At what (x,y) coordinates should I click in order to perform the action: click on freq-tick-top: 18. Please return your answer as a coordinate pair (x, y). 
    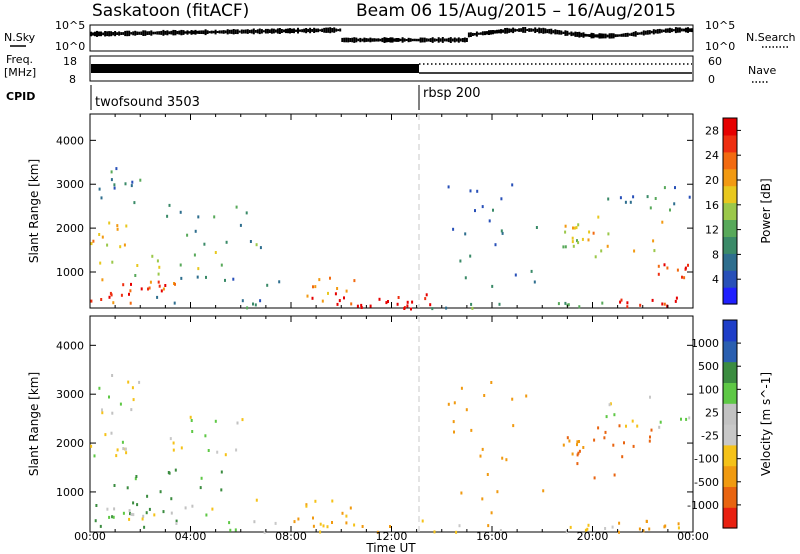
    Looking at the image, I should click on (70, 61).